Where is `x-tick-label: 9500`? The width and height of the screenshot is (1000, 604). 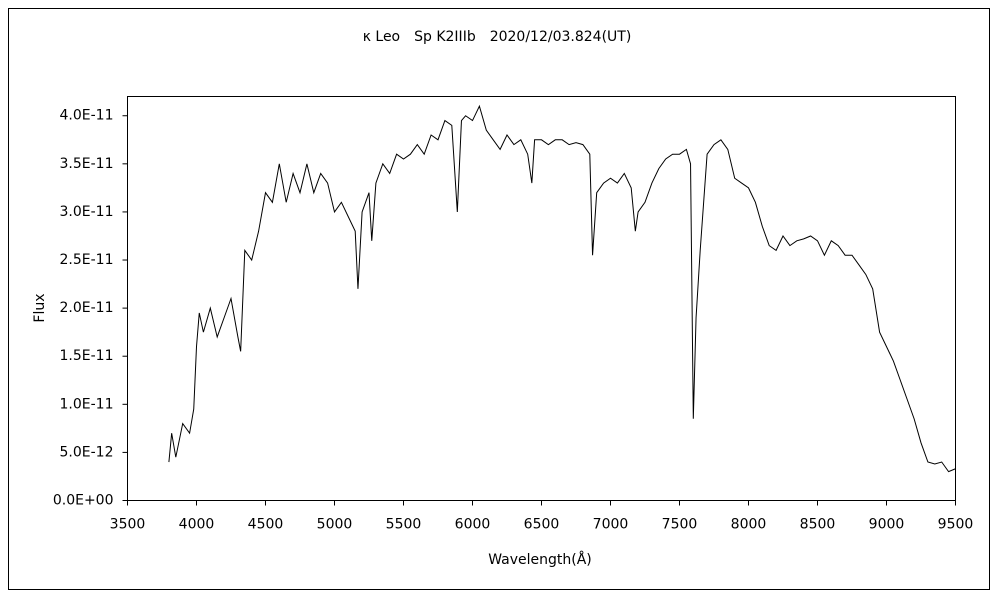 x-tick-label: 9500 is located at coordinates (956, 525).